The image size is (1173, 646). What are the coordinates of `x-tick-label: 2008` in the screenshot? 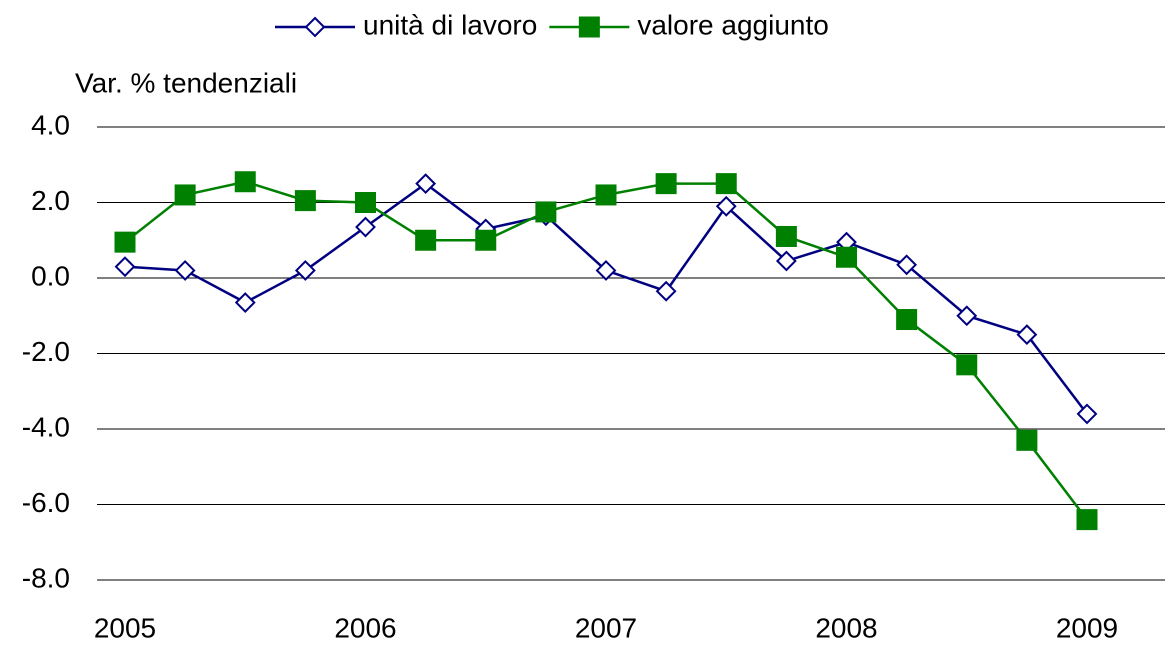 It's located at (846, 627).